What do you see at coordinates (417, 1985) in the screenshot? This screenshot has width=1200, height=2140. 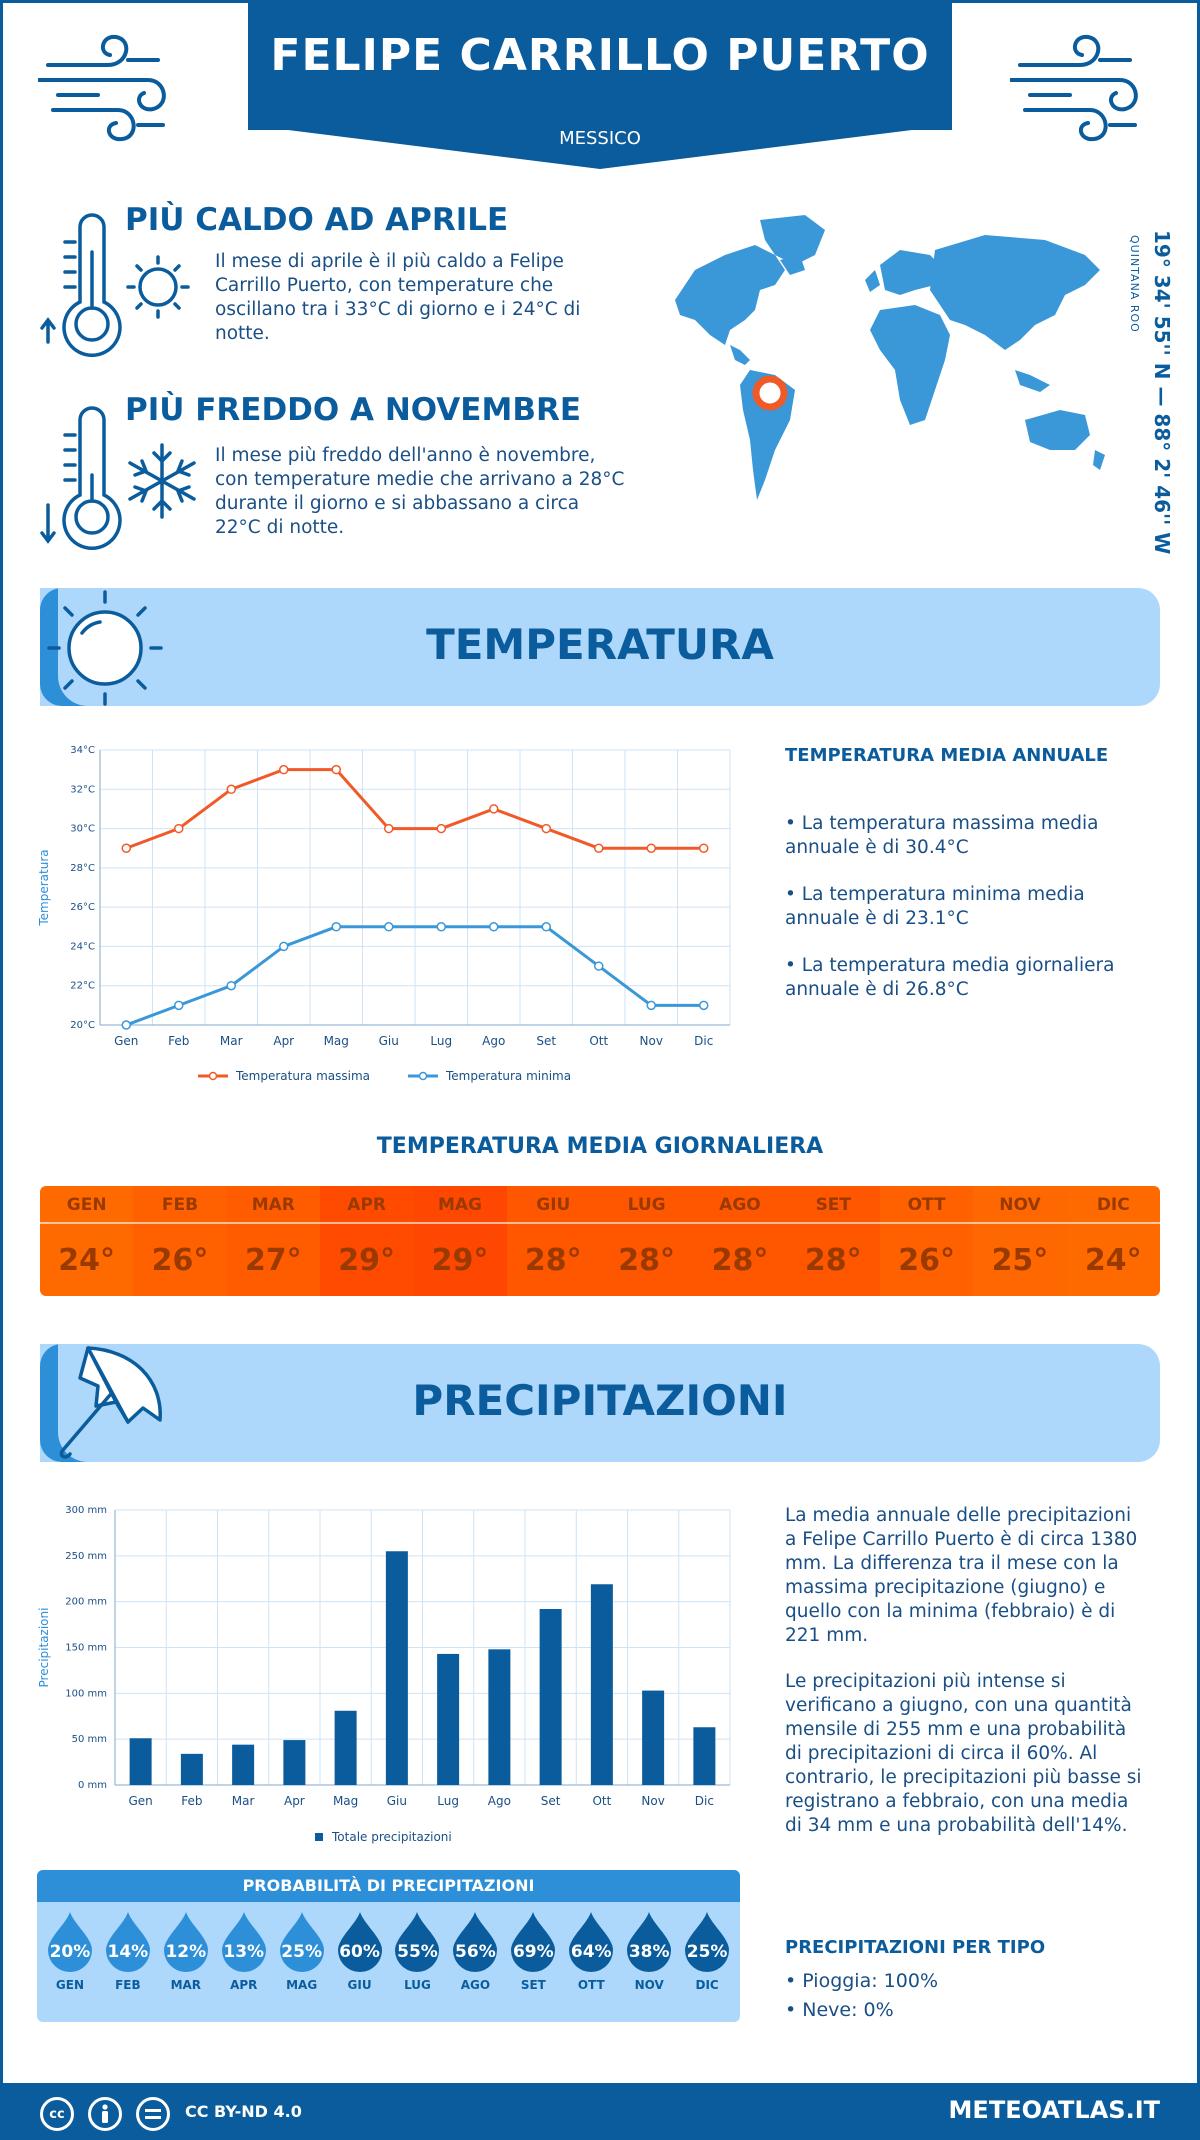 I see `probability-month-label: LUG` at bounding box center [417, 1985].